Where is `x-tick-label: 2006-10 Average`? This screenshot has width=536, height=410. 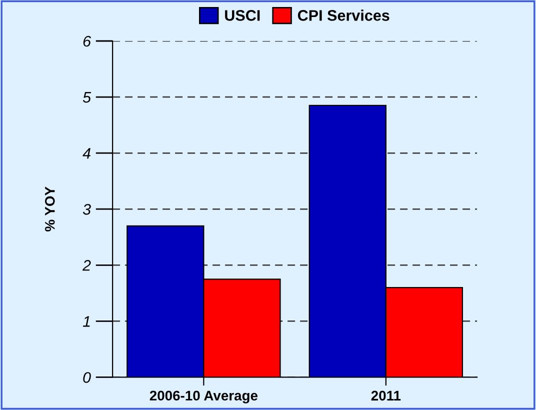 x-tick-label: 2006-10 Average is located at coordinates (204, 397).